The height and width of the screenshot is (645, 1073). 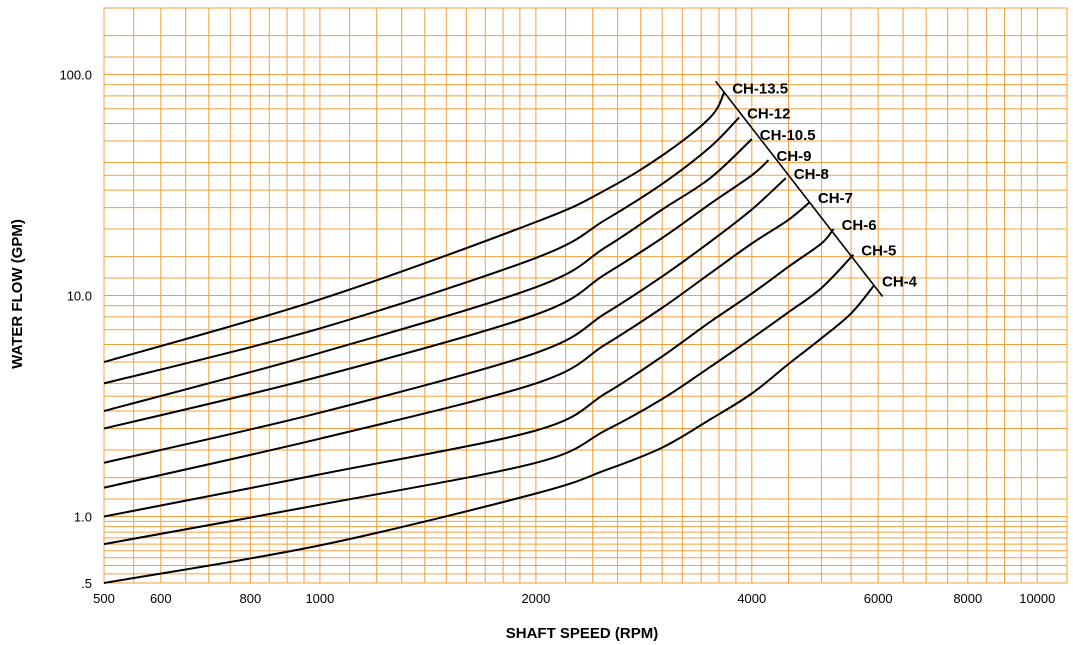 What do you see at coordinates (582, 633) in the screenshot?
I see `x-axis-title: SHAFT SPEED (RPM)` at bounding box center [582, 633].